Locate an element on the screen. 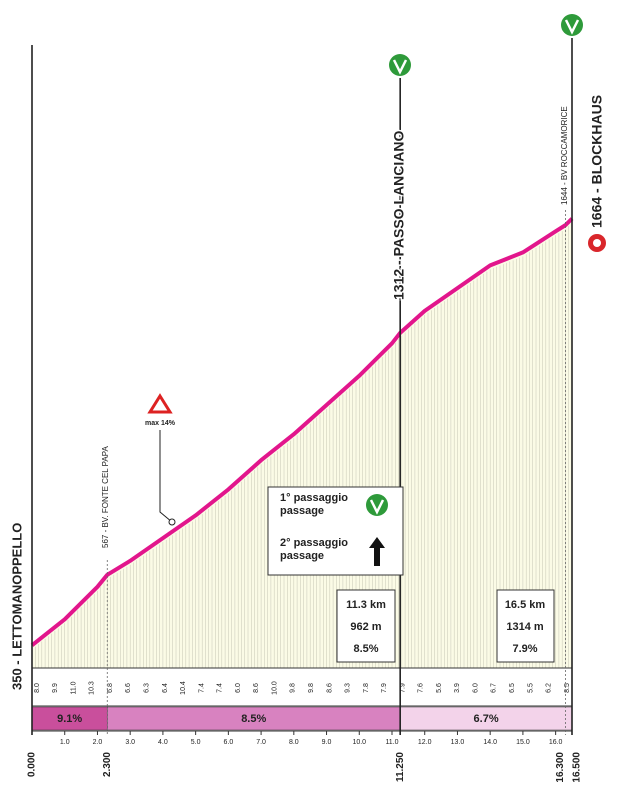 The image size is (618, 800). grade-label: 6.6 is located at coordinates (128, 688).